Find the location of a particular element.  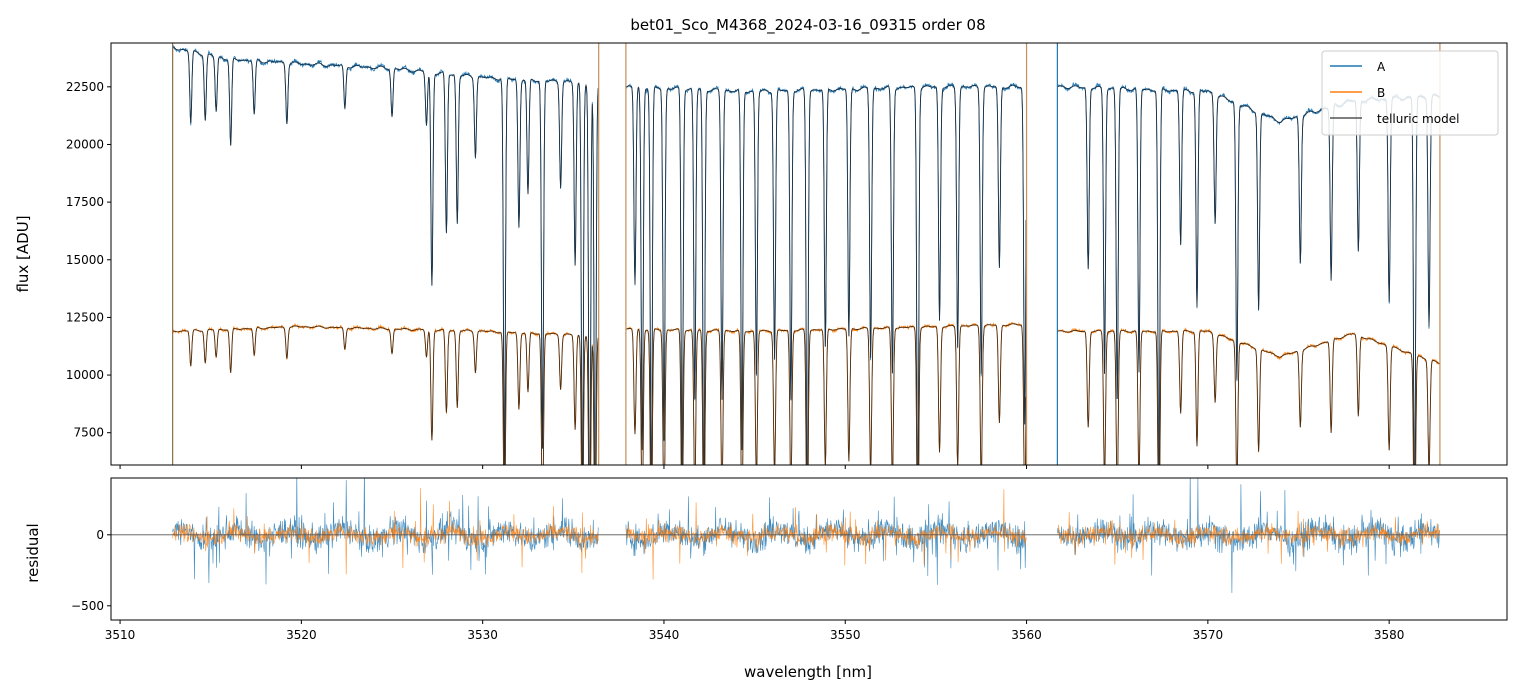

residual-x-tick-label: 3530 is located at coordinates (482, 635).